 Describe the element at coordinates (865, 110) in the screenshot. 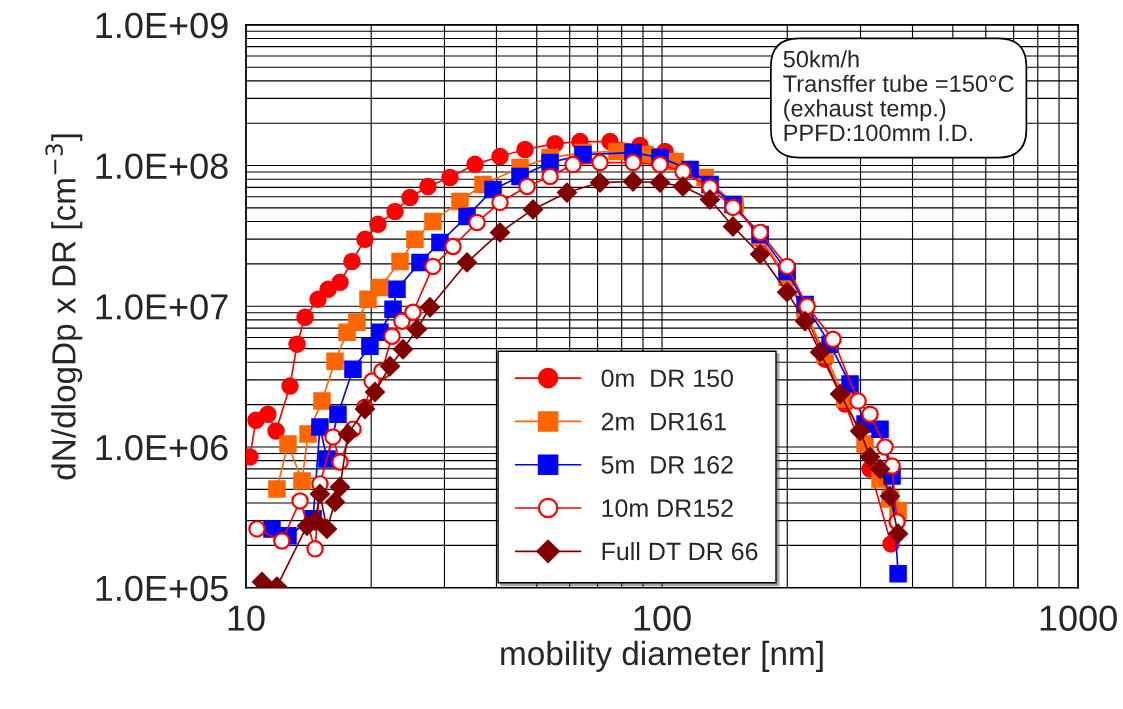

I see `annotation: (exhaust temp.)` at that location.